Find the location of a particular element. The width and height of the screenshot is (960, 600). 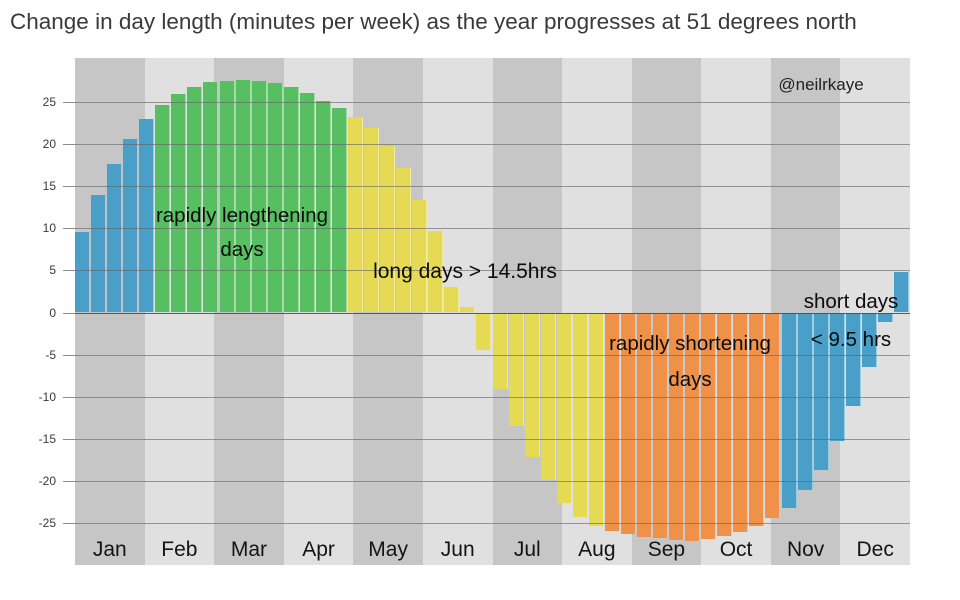

month-band-jul is located at coordinates (527, 311).